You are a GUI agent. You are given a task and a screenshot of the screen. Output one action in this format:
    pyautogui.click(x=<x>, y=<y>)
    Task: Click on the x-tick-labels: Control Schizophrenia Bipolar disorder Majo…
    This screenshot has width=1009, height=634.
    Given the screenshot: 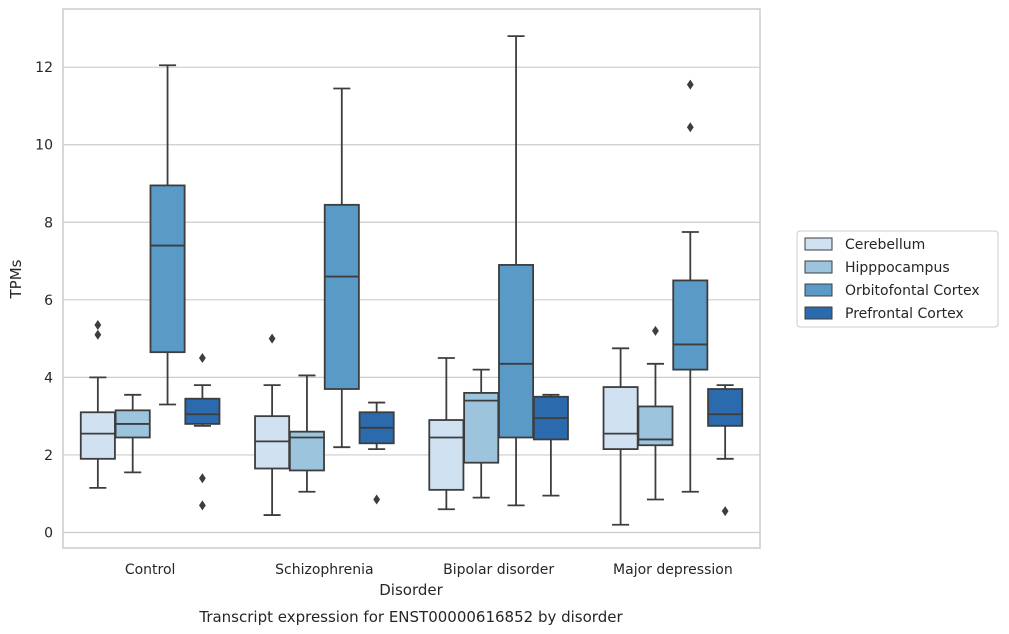 What is the action you would take?
    pyautogui.click(x=429, y=570)
    